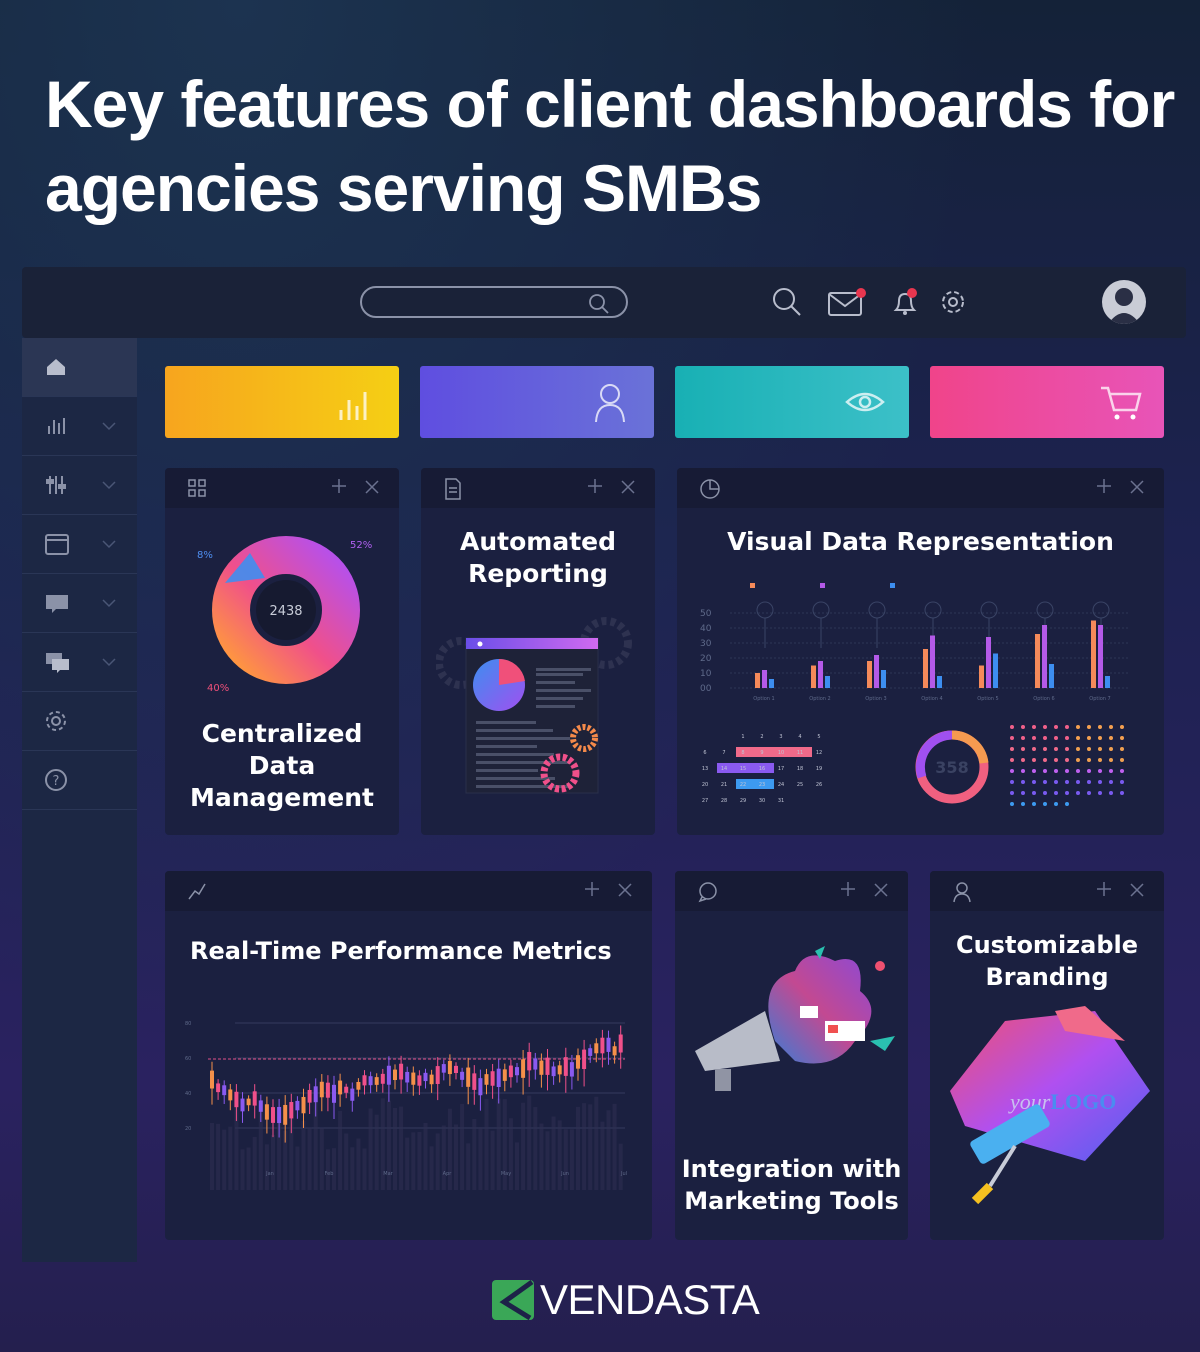  I want to click on x-tick: Jul, so click(623, 1174).